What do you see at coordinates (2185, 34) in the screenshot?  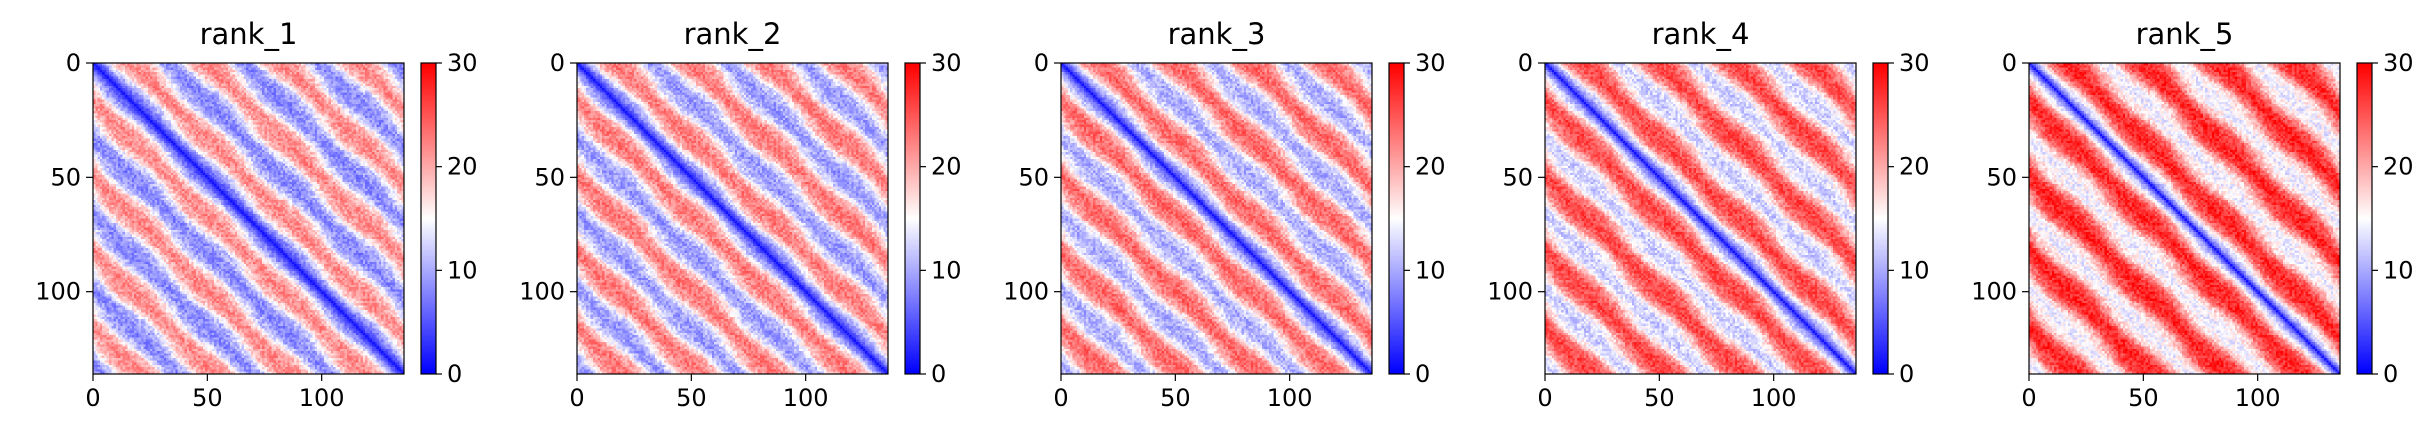 I see `panel-title: rank_5` at bounding box center [2185, 34].